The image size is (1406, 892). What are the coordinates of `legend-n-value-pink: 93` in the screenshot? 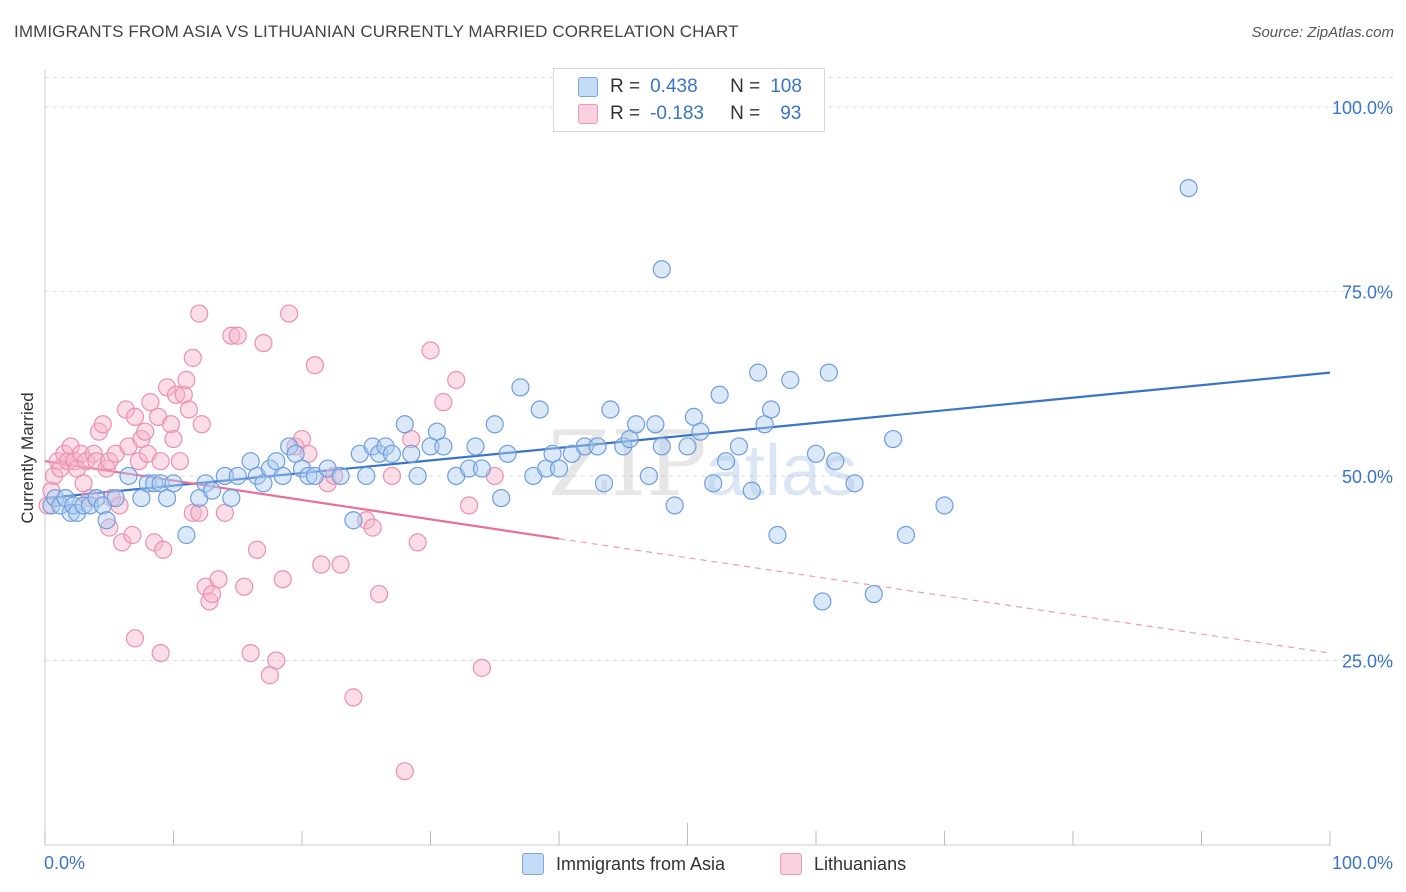 It's located at (791, 113).